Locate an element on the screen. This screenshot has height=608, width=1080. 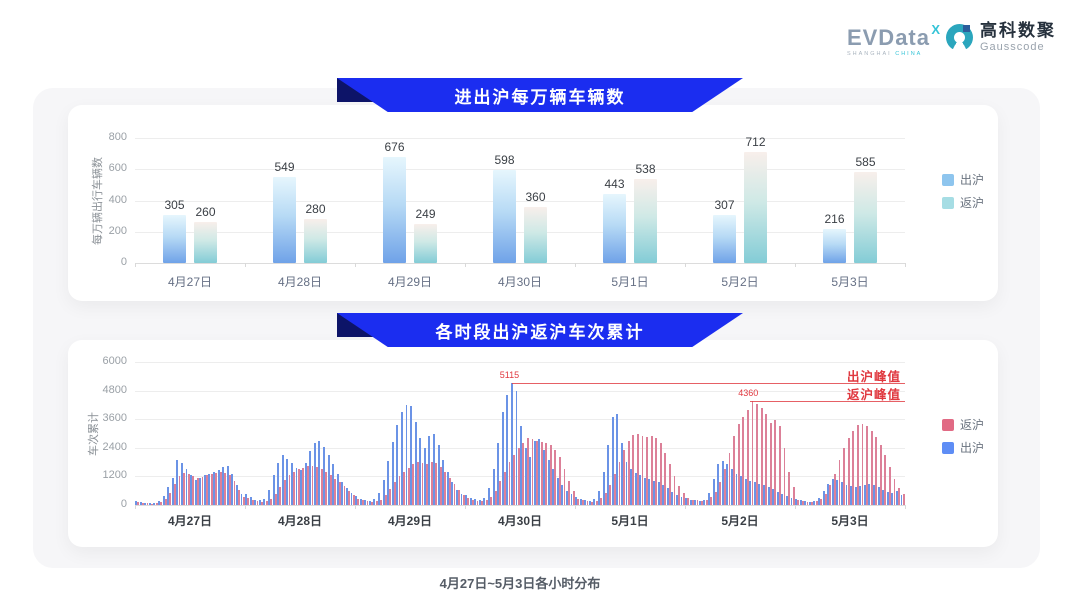
evdata-tagline-city: SHANGHAI is located at coordinates (869, 54).